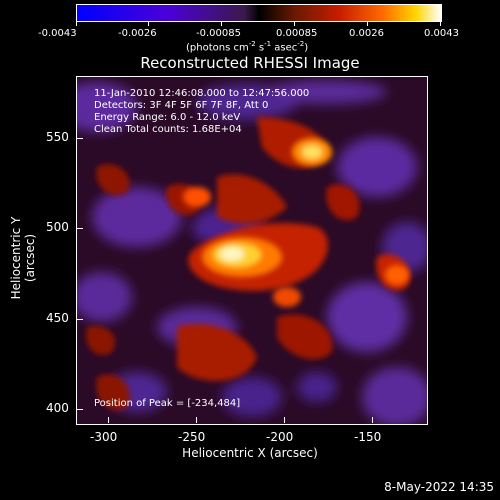 Image resolution: width=500 pixels, height=500 pixels. What do you see at coordinates (167, 117) in the screenshot?
I see `annotation-energy: Energy Range: 6.0 - 12.0 keV` at bounding box center [167, 117].